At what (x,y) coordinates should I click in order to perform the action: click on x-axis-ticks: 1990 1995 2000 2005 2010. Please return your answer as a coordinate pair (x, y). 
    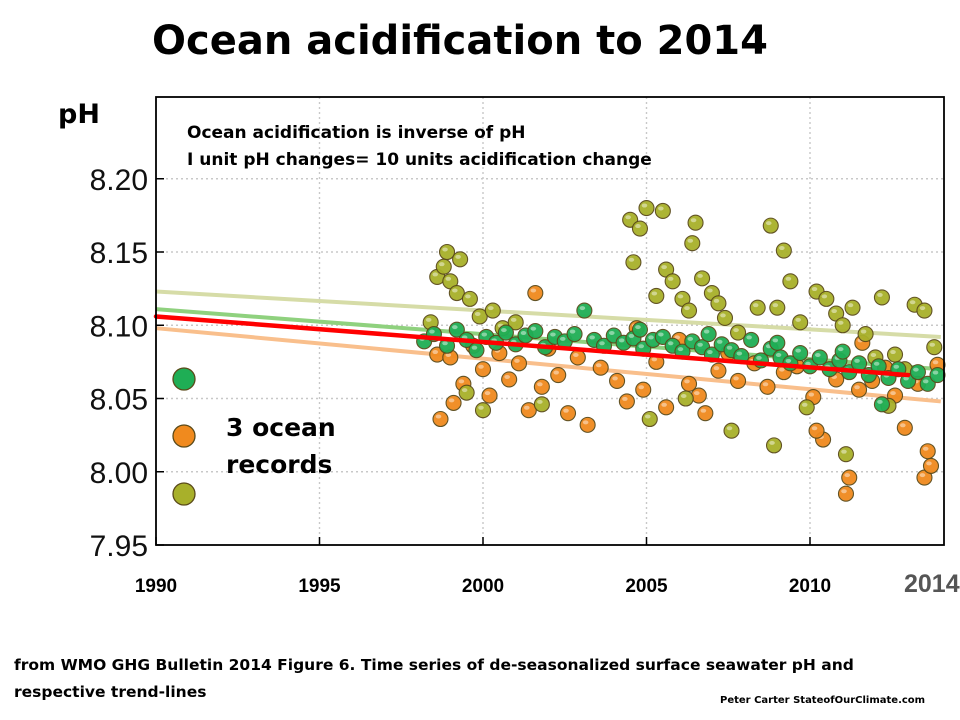
    Looking at the image, I should click on (483, 567).